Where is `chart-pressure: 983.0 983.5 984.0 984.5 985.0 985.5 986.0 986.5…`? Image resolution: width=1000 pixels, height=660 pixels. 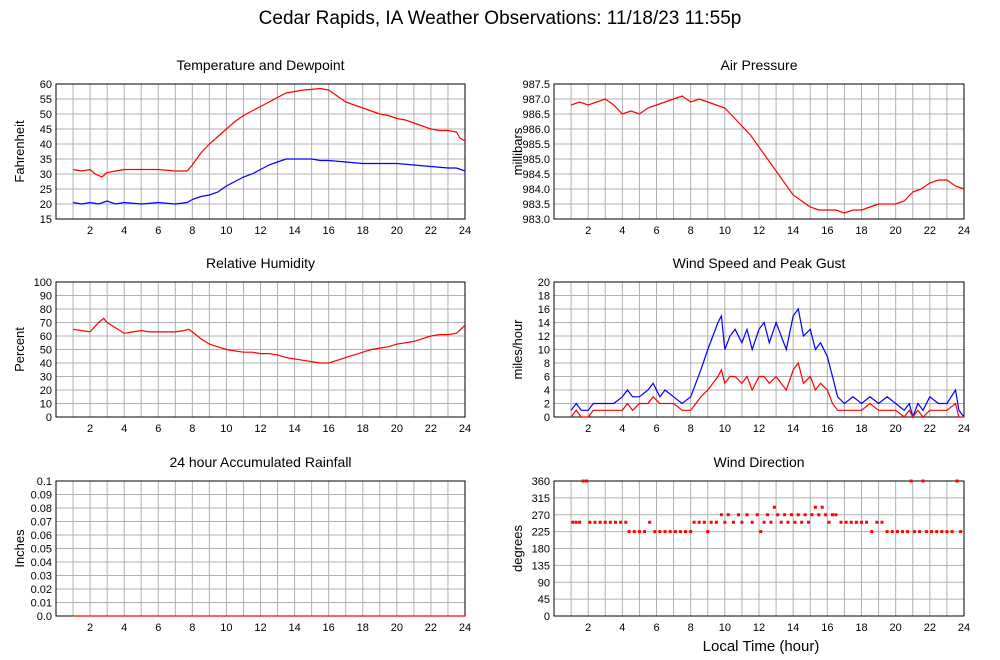
chart-pressure: 983.0 983.5 984.0 984.5 985.0 985.5 986.0 986.5… is located at coordinates (740, 147).